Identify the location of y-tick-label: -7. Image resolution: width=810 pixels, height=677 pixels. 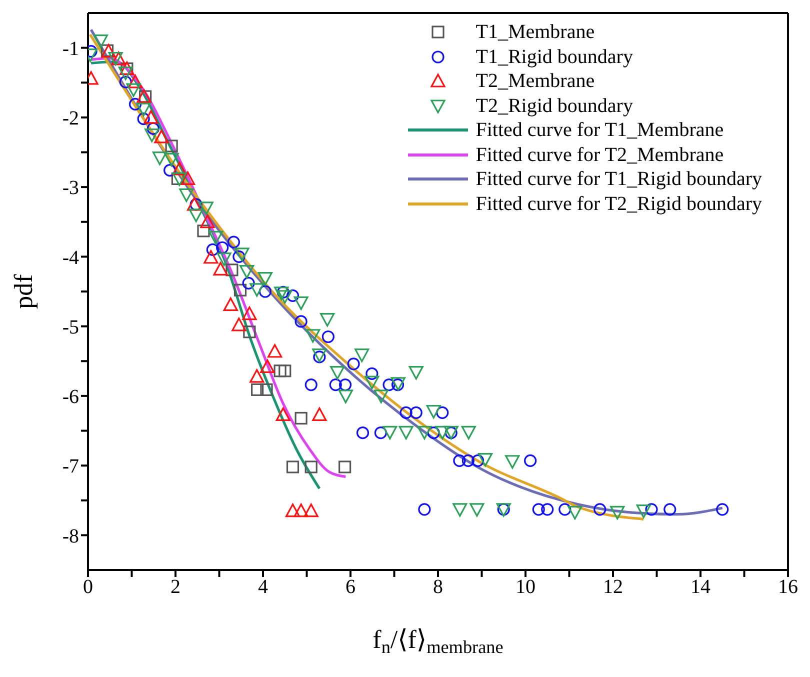
(70, 467).